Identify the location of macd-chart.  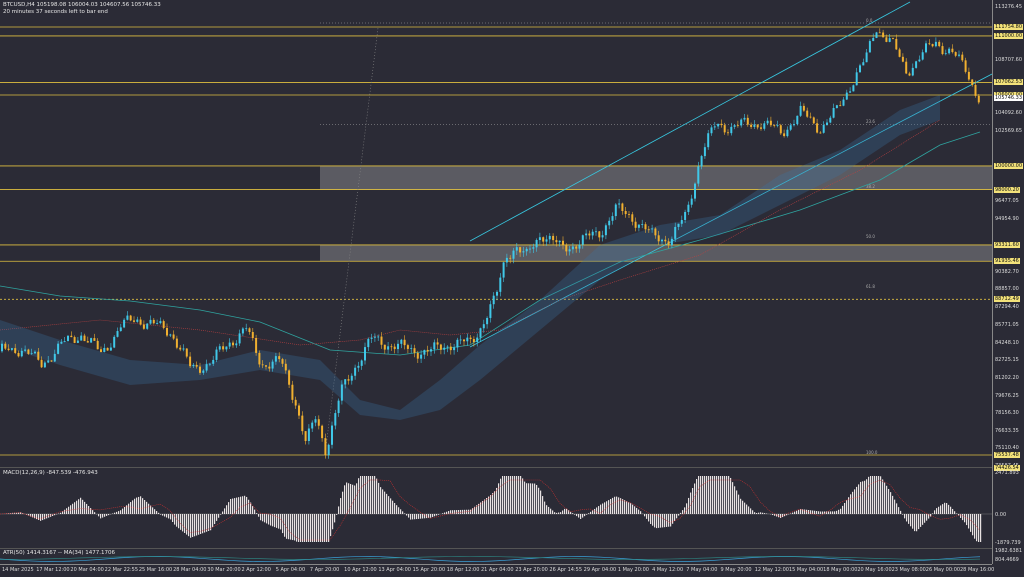
(496, 508).